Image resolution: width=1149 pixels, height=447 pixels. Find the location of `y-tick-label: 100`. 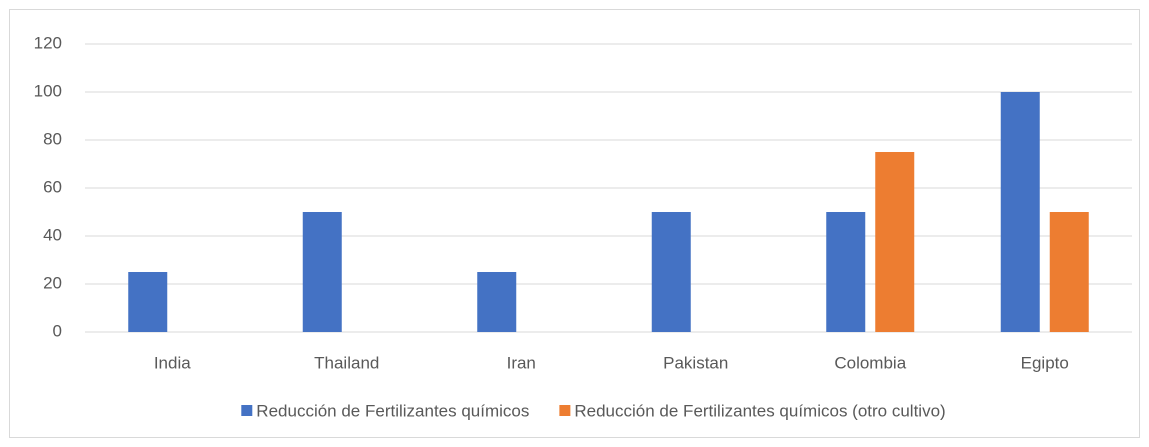

y-tick-label: 100 is located at coordinates (48, 90).